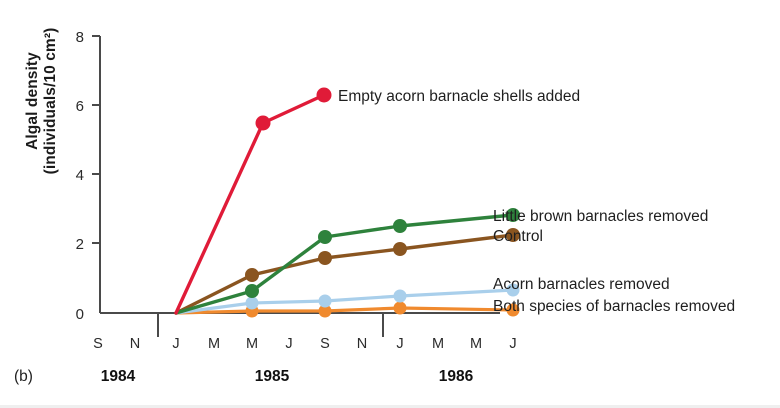  I want to click on year-label-1984: 1984, so click(118, 376).